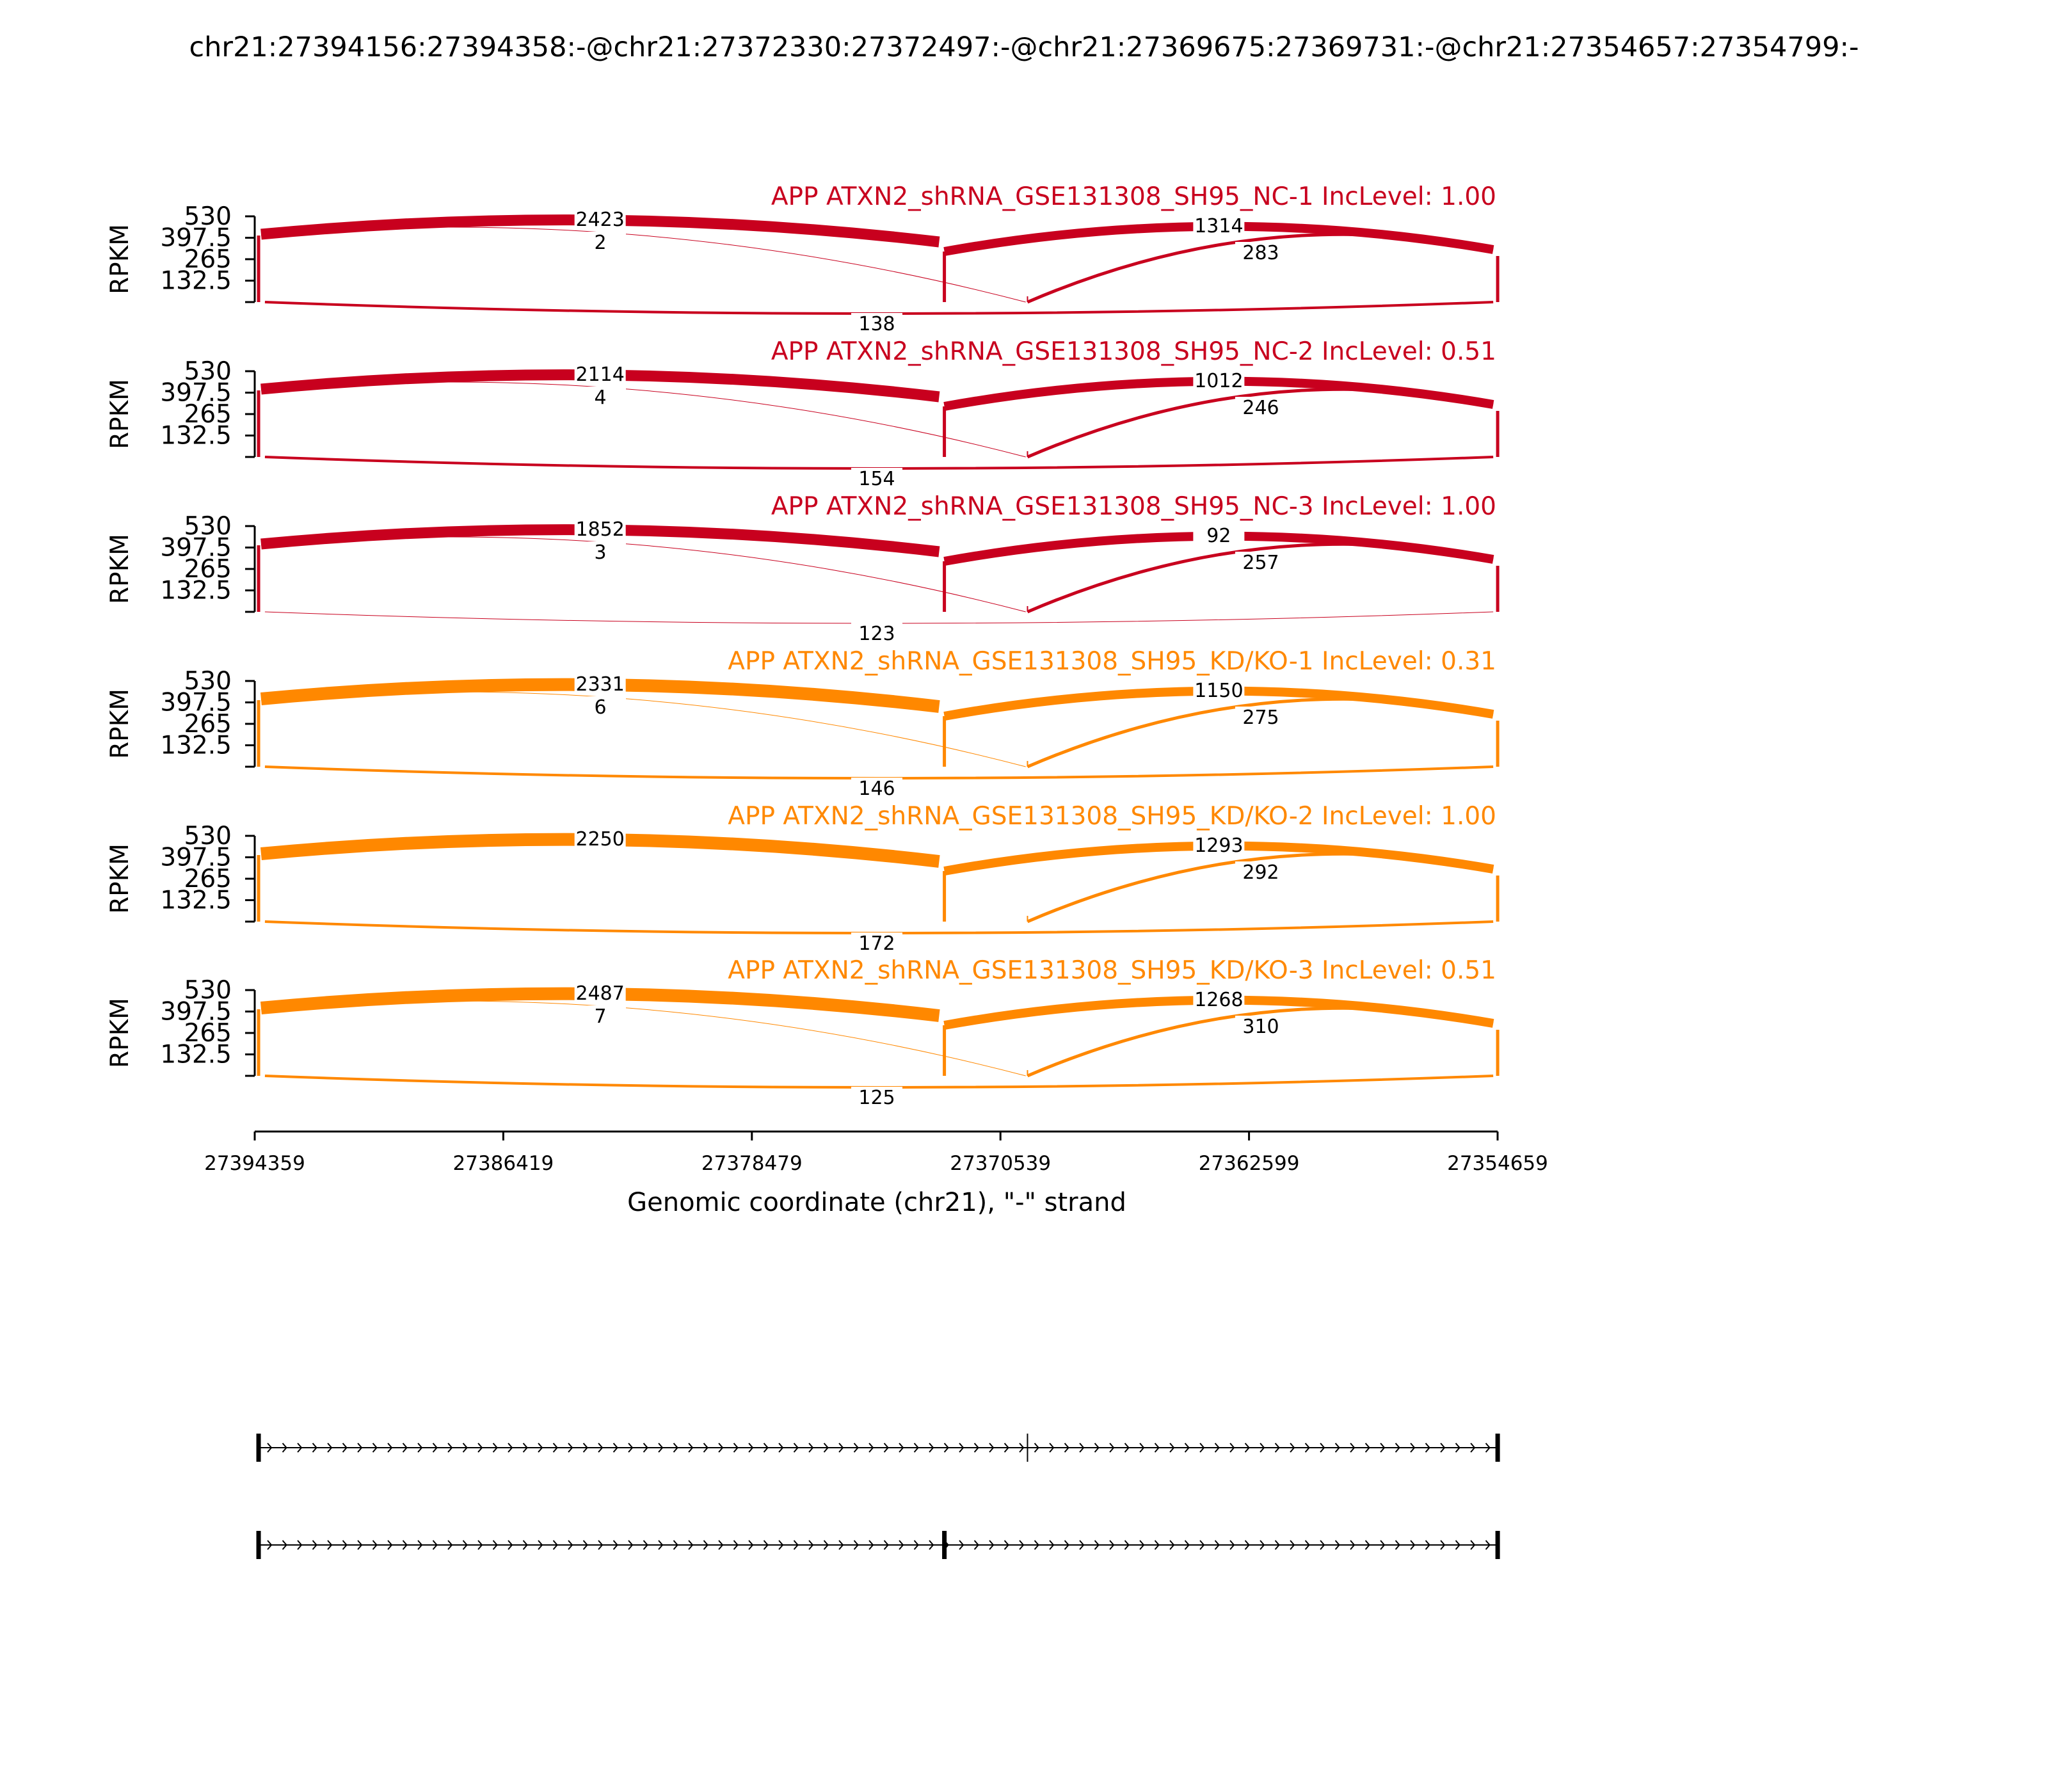 This screenshot has height=1792, width=2048. Describe the element at coordinates (1260, 563) in the screenshot. I see `junction-count-label: 257` at that location.